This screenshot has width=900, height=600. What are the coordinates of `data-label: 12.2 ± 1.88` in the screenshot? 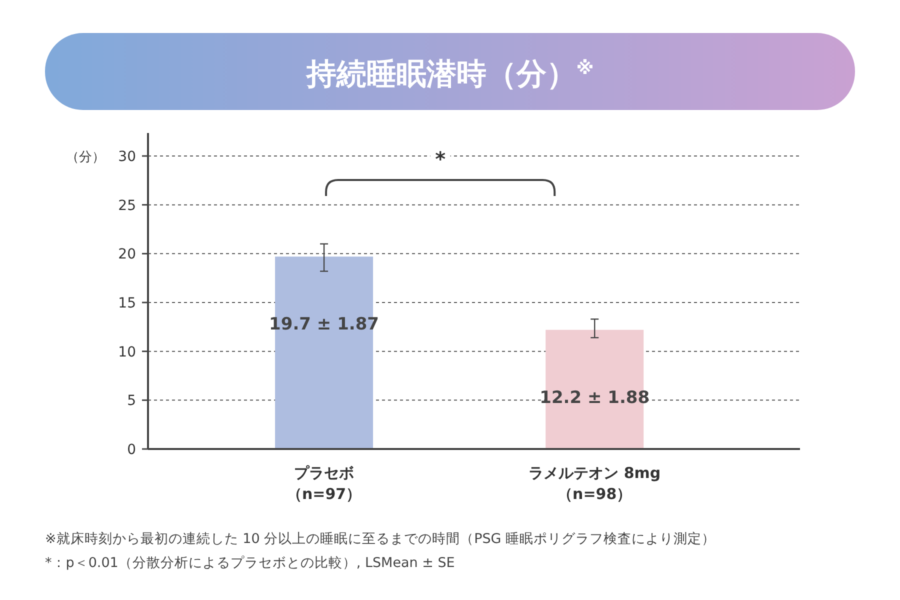 It's located at (595, 398).